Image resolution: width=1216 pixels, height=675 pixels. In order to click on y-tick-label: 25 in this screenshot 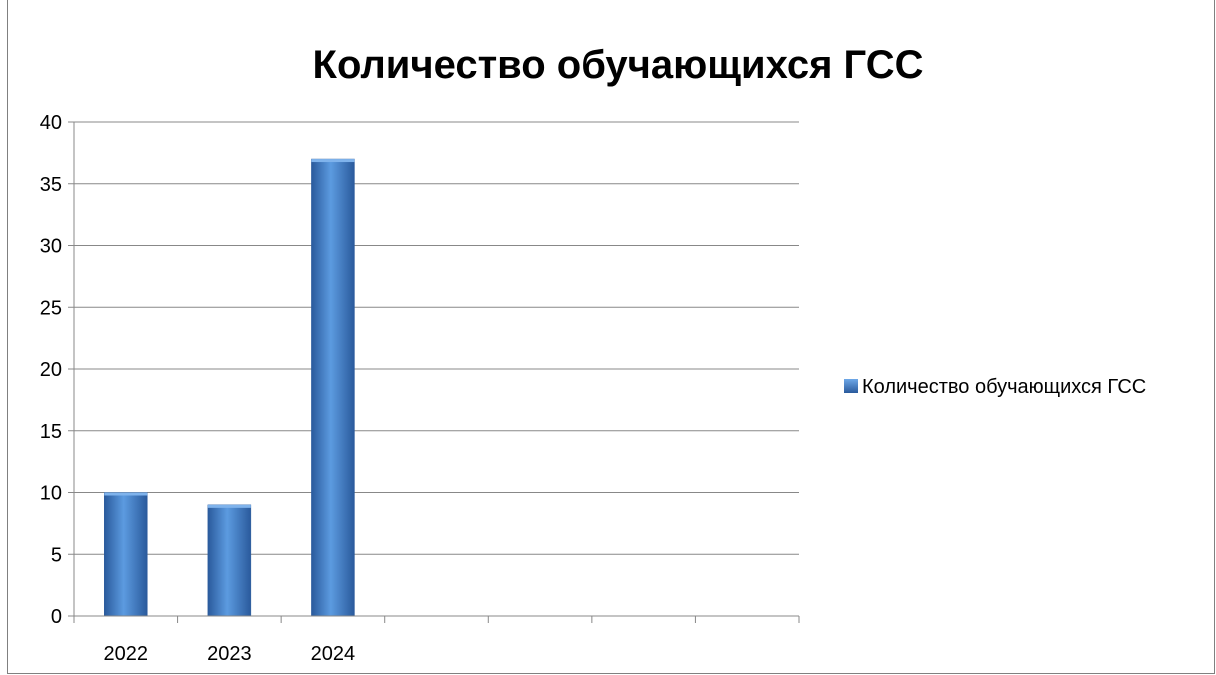, I will do `click(51, 308)`.